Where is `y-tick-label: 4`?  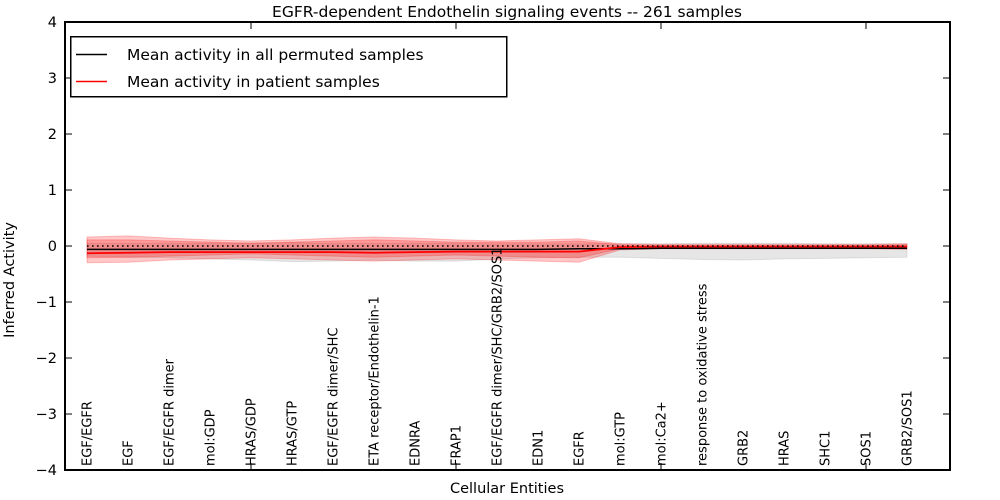 y-tick-label: 4 is located at coordinates (52, 23).